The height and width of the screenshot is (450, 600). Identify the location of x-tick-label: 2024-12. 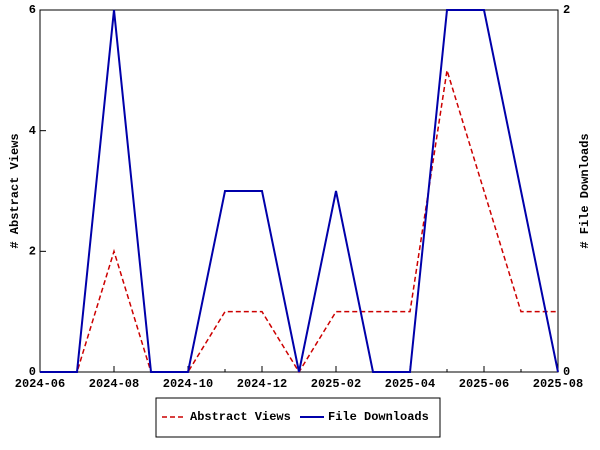
(262, 384).